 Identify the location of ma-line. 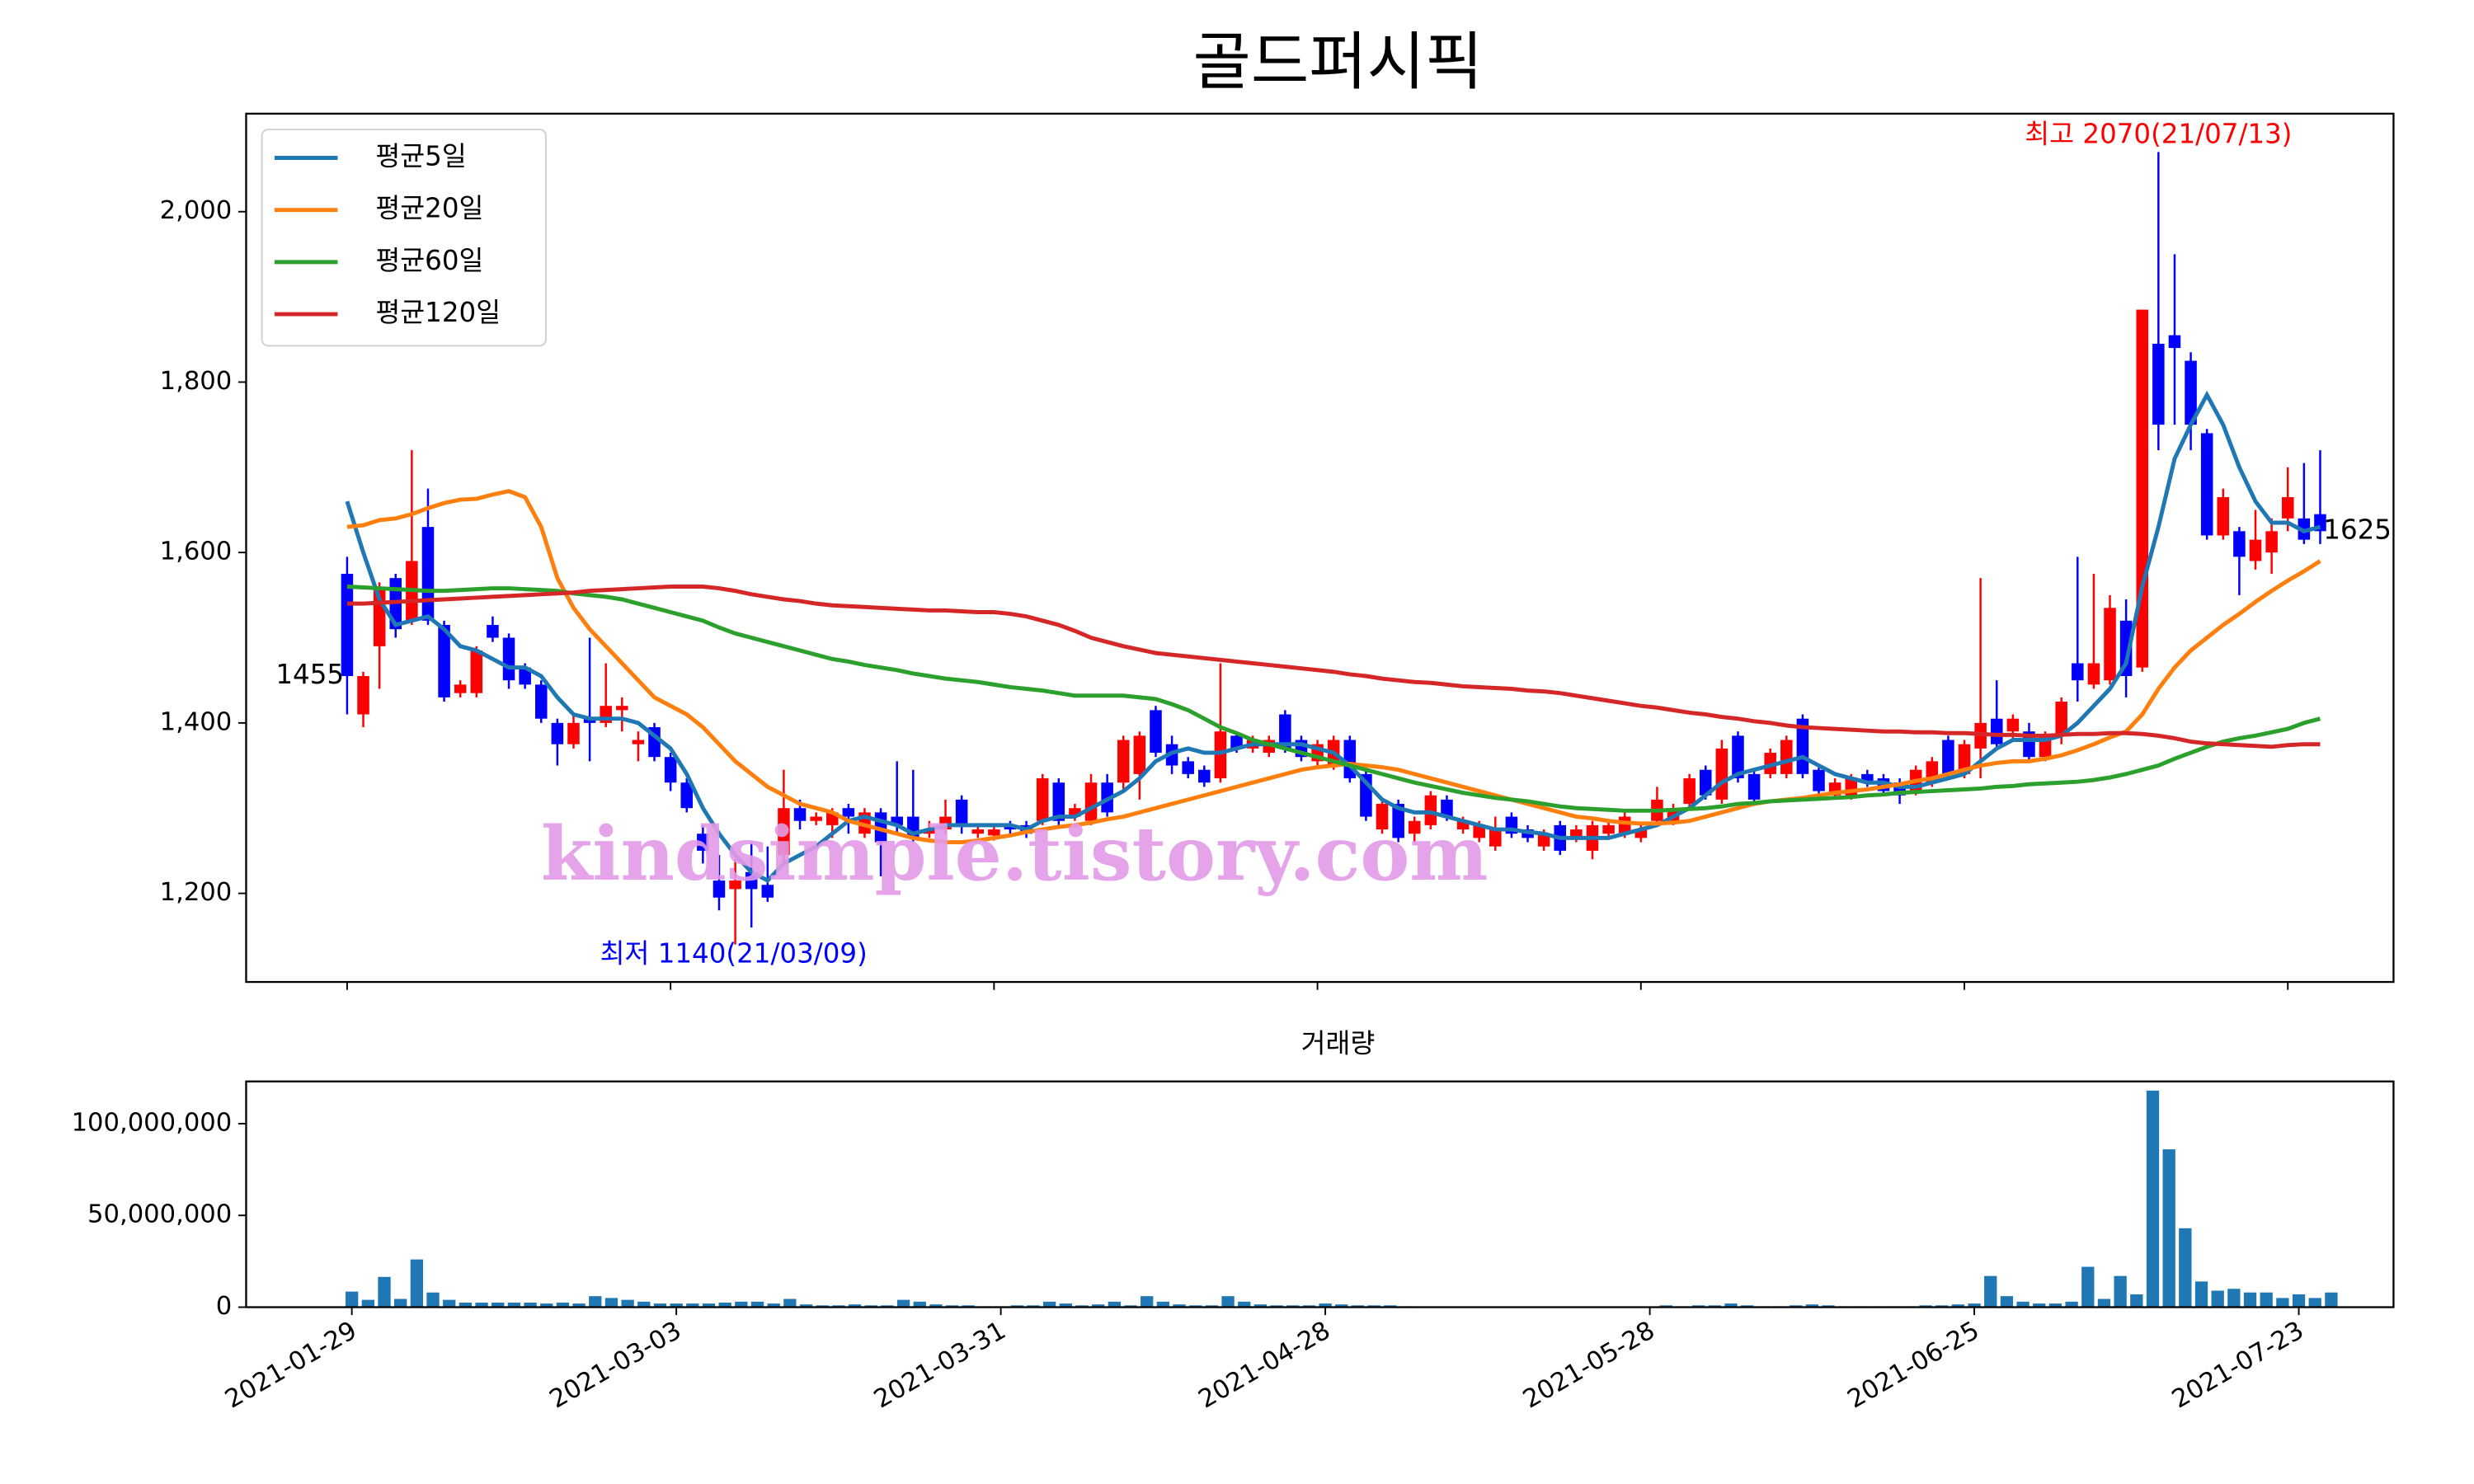
(1333, 699).